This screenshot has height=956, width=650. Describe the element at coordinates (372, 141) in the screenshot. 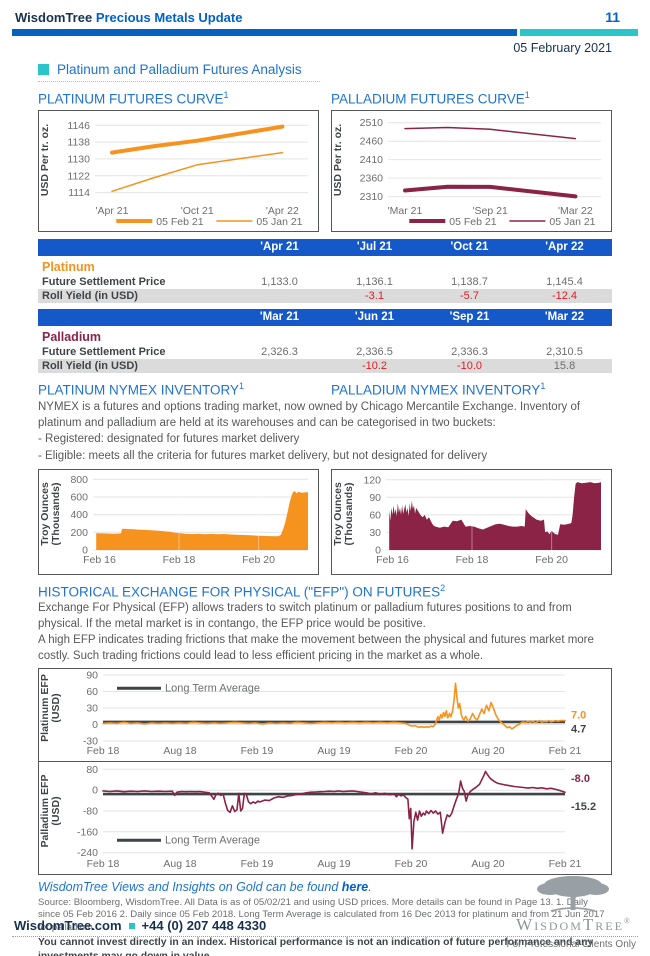

I see `svg-text: 2460` at that location.